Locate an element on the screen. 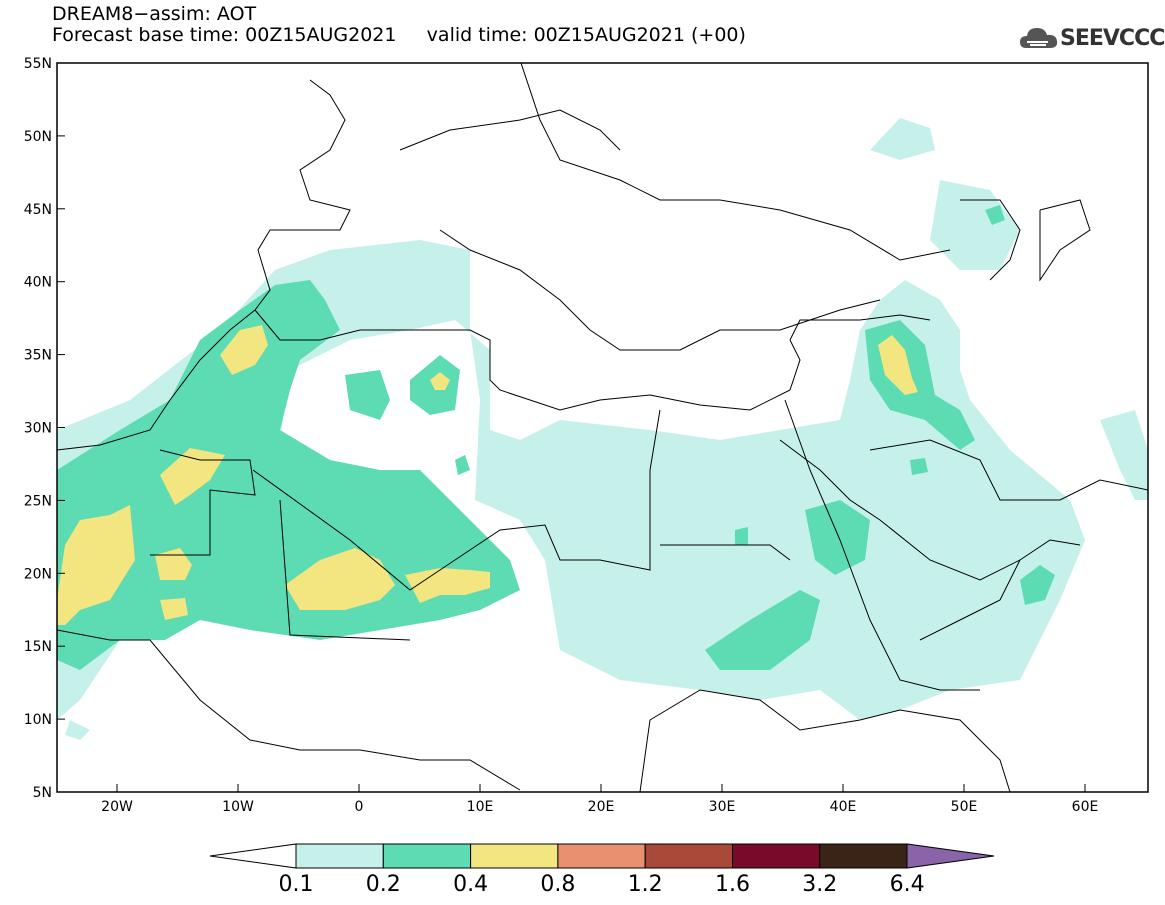  lat-label: 35N is located at coordinates (38, 356).